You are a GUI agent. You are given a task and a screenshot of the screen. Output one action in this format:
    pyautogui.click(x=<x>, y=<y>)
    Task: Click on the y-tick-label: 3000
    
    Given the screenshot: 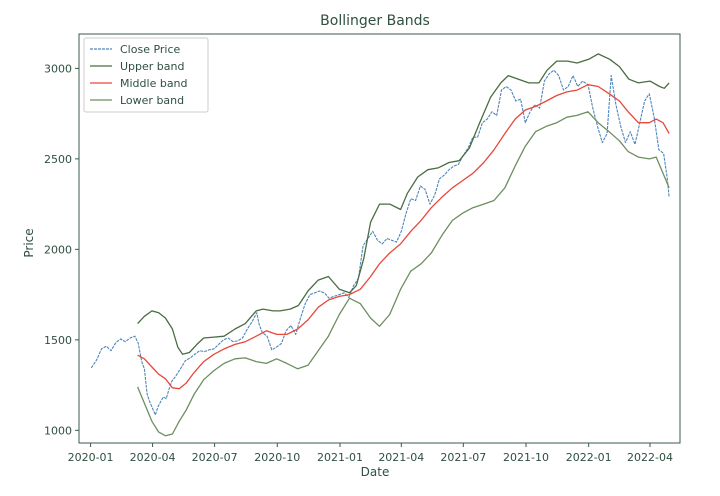 What is the action you would take?
    pyautogui.click(x=58, y=68)
    